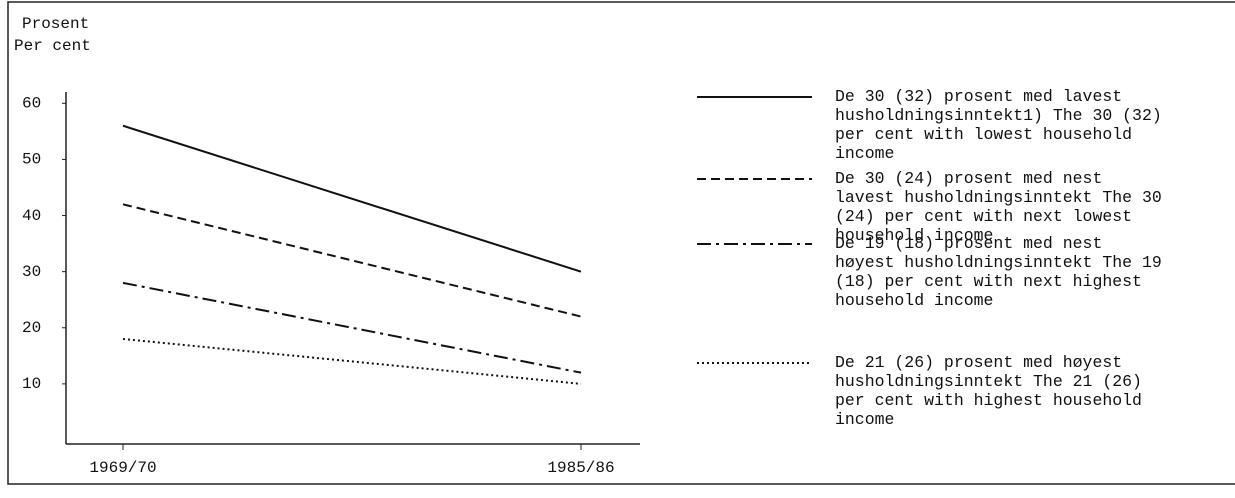 This screenshot has height=498, width=1235. Describe the element at coordinates (31, 272) in the screenshot. I see `y-tick-label: 30` at that location.